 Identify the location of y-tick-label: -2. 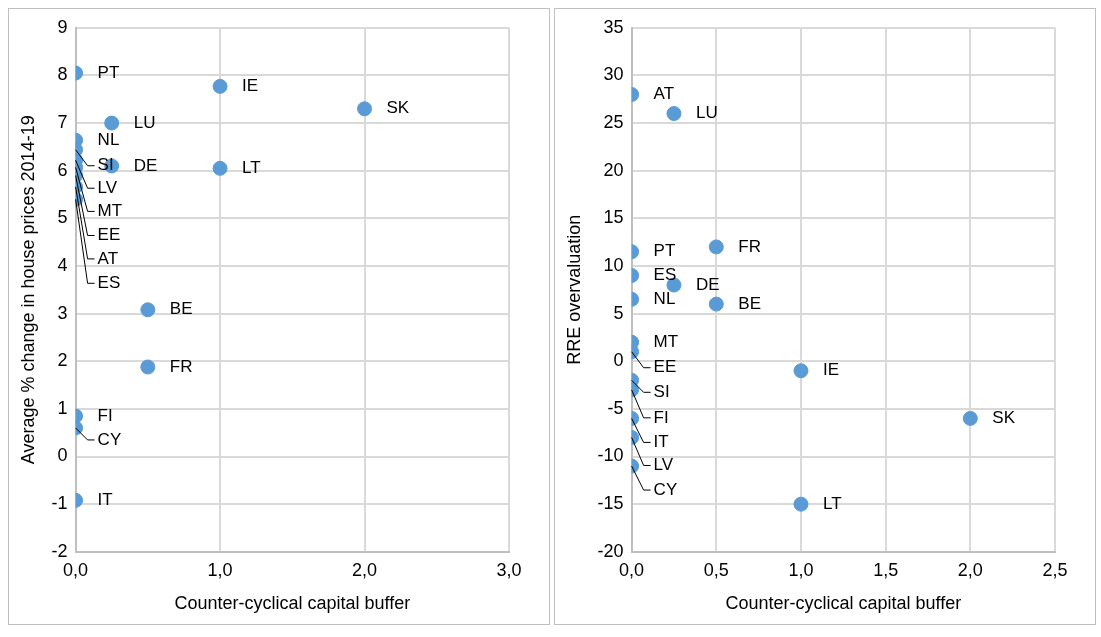
(59, 550).